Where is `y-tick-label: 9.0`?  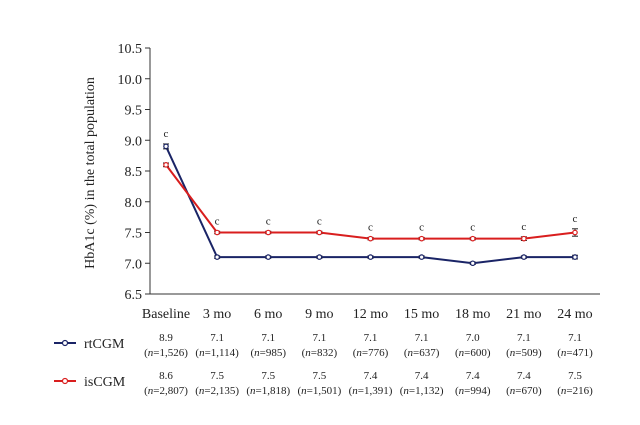
y-tick-label: 9.0 is located at coordinates (134, 141).